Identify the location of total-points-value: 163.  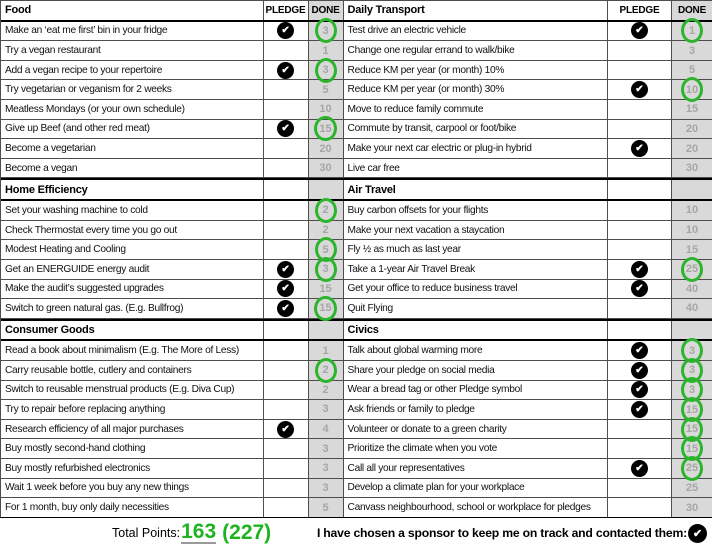
(199, 532).